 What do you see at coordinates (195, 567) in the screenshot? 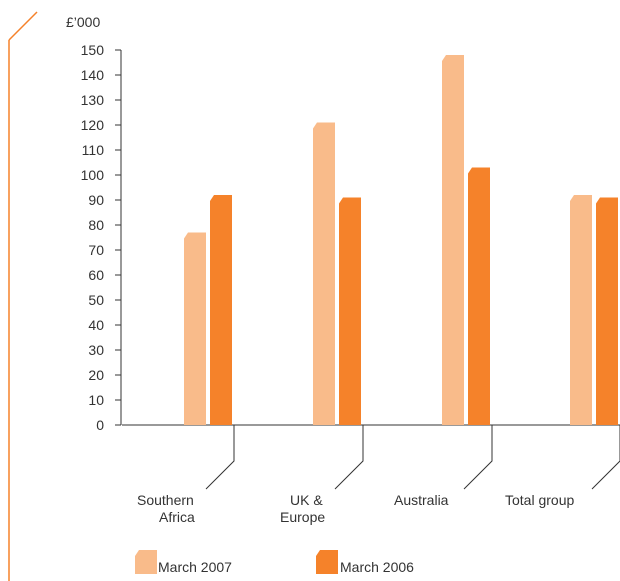
I see `legend-label-march-2007: March 2007` at bounding box center [195, 567].